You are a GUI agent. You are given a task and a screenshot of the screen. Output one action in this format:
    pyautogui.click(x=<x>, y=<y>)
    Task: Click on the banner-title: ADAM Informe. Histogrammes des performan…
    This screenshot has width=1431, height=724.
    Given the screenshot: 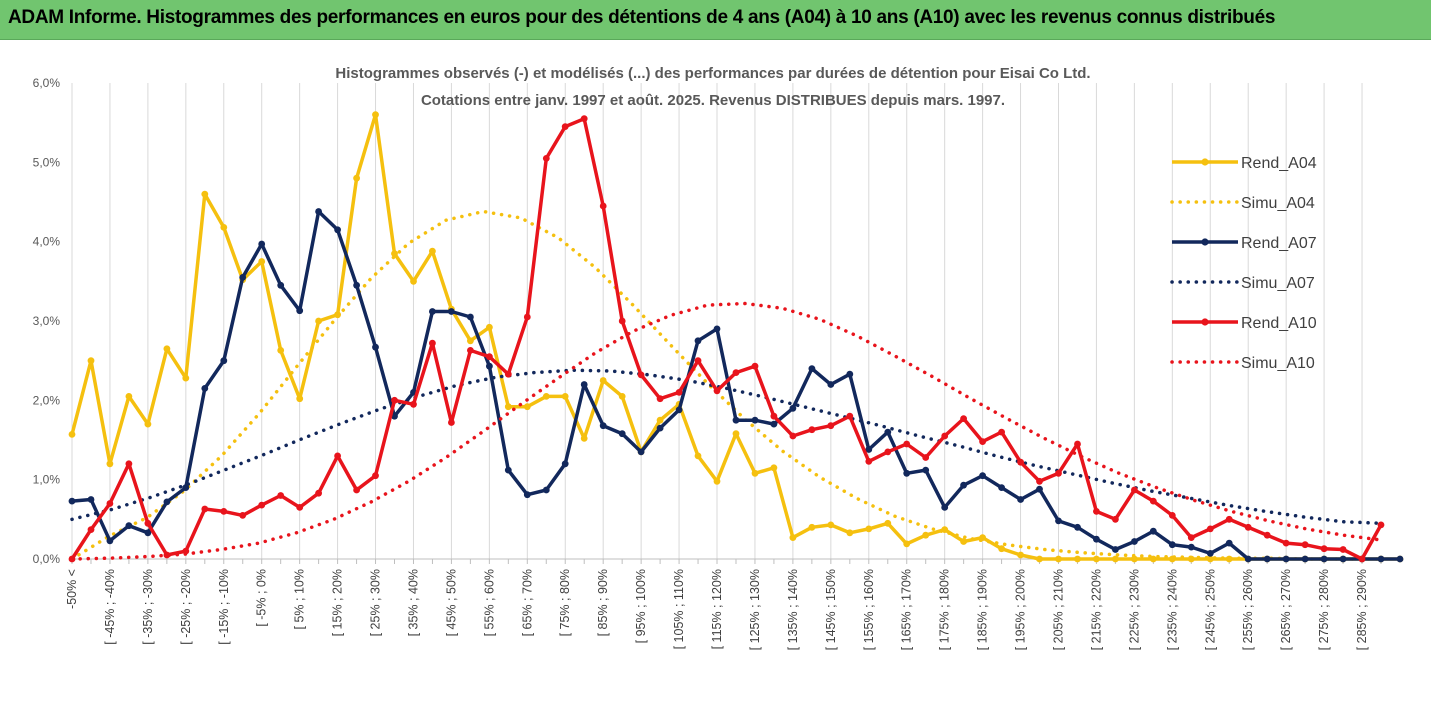 What is the action you would take?
    pyautogui.click(x=642, y=17)
    